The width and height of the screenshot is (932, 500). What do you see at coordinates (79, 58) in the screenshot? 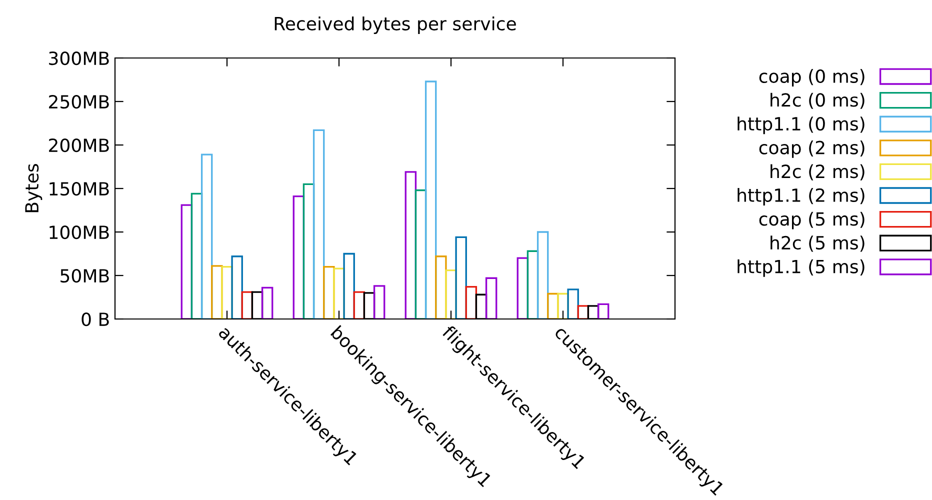
I see `y-tick-label: 300MB` at bounding box center [79, 58].